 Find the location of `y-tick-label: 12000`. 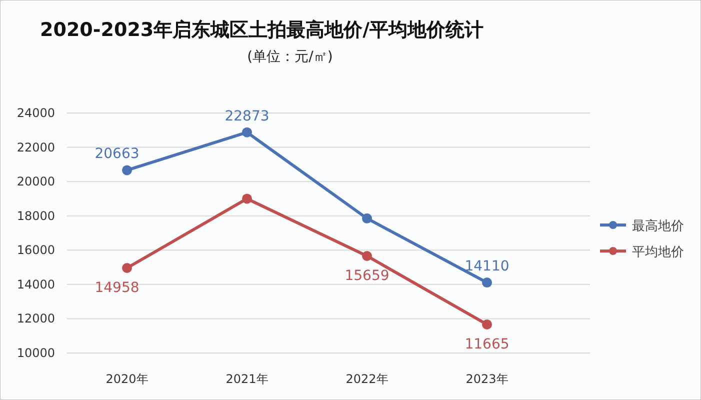

y-tick-label: 12000 is located at coordinates (35, 319).